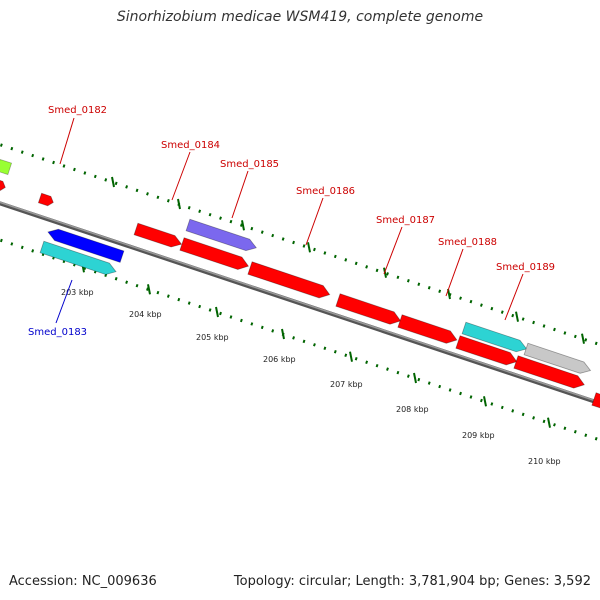 The width and height of the screenshot is (600, 600). I want to click on gene-label: Smed_0184, so click(190, 145).